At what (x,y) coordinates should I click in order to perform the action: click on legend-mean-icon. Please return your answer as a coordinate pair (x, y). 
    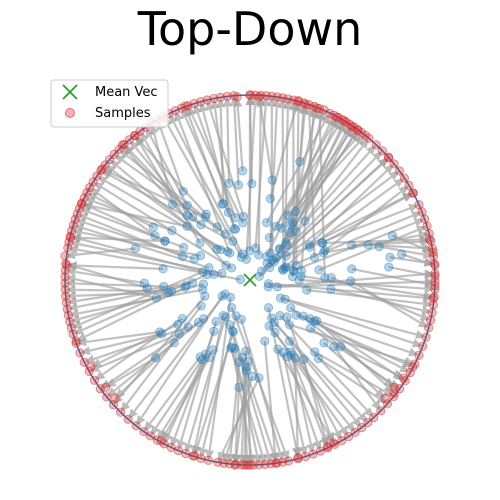
    Looking at the image, I should click on (70, 92).